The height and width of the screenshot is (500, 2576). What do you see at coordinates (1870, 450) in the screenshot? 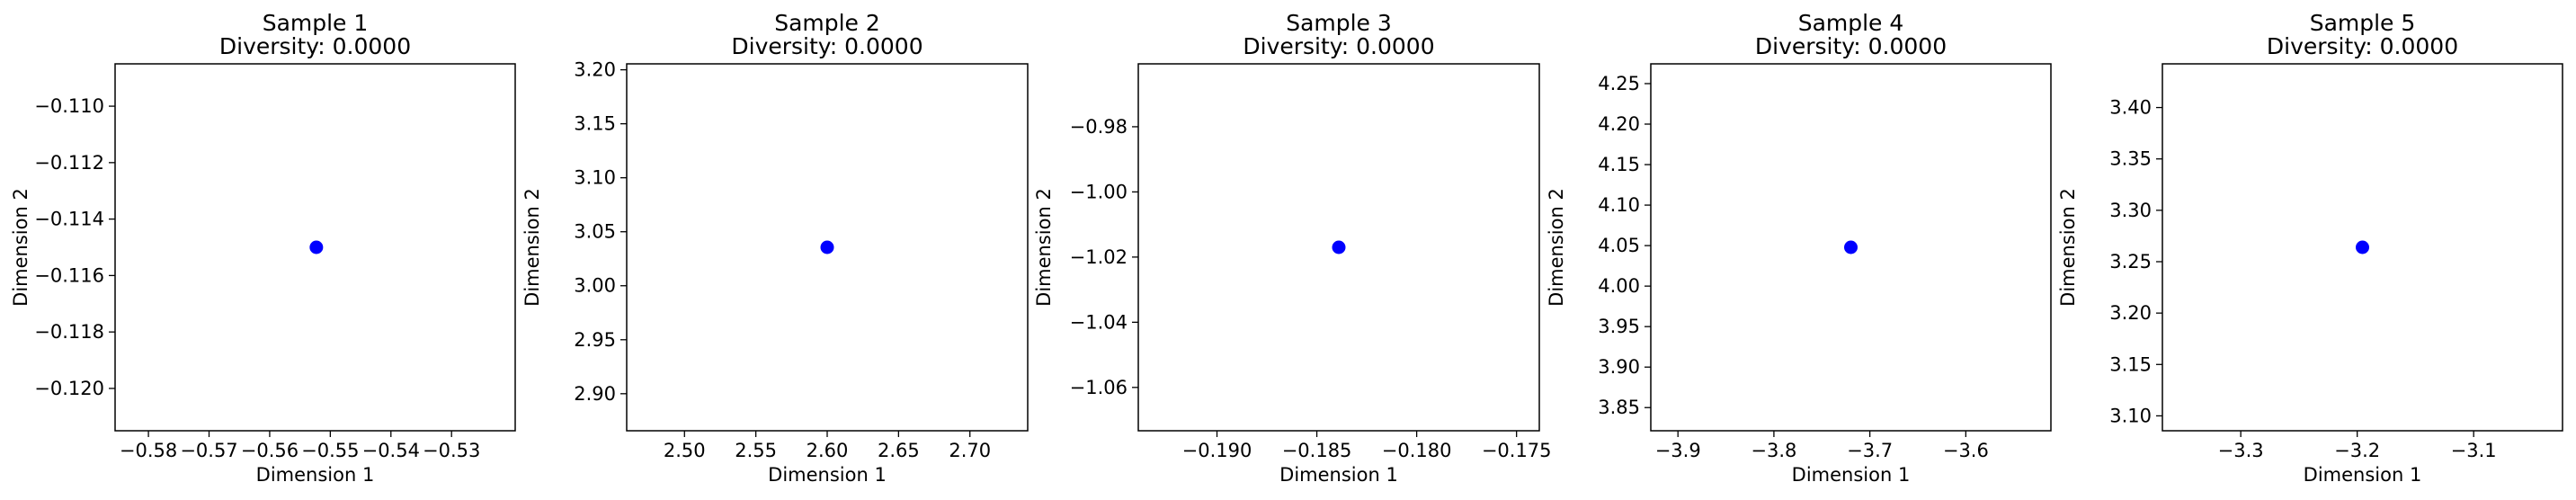
I see `x-tick-label: −3.7` at bounding box center [1870, 450].